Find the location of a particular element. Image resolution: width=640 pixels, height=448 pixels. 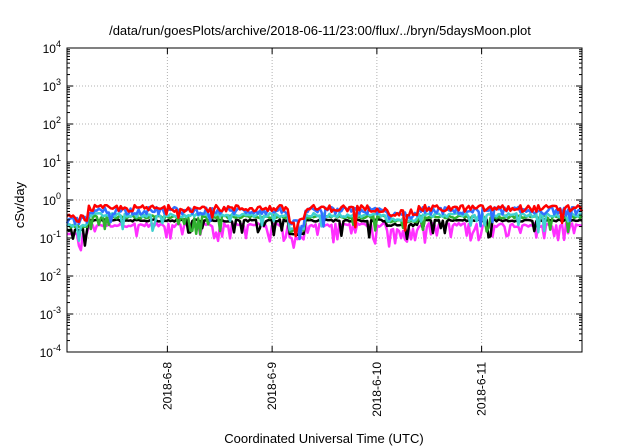

y-tick-label: 10⁴ is located at coordinates (52, 47).